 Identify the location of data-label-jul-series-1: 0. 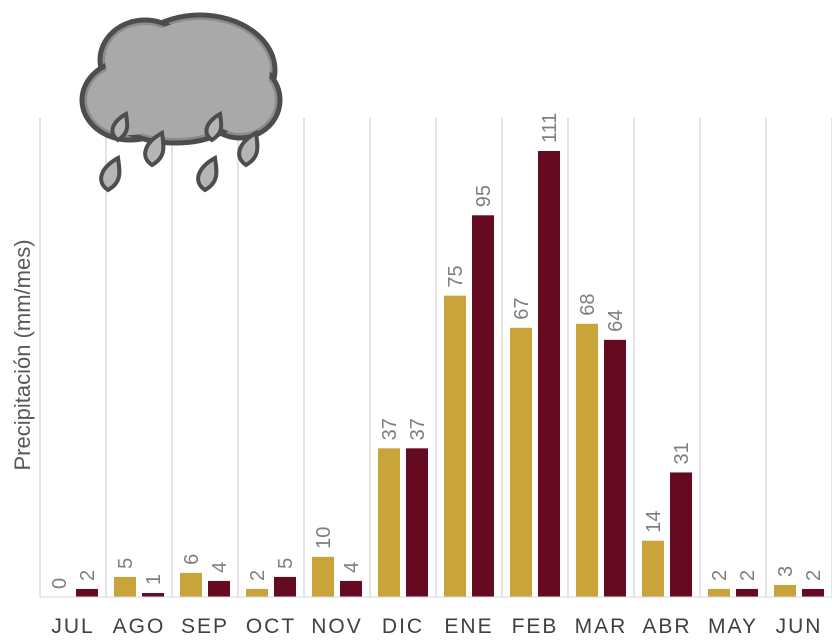
(60, 583).